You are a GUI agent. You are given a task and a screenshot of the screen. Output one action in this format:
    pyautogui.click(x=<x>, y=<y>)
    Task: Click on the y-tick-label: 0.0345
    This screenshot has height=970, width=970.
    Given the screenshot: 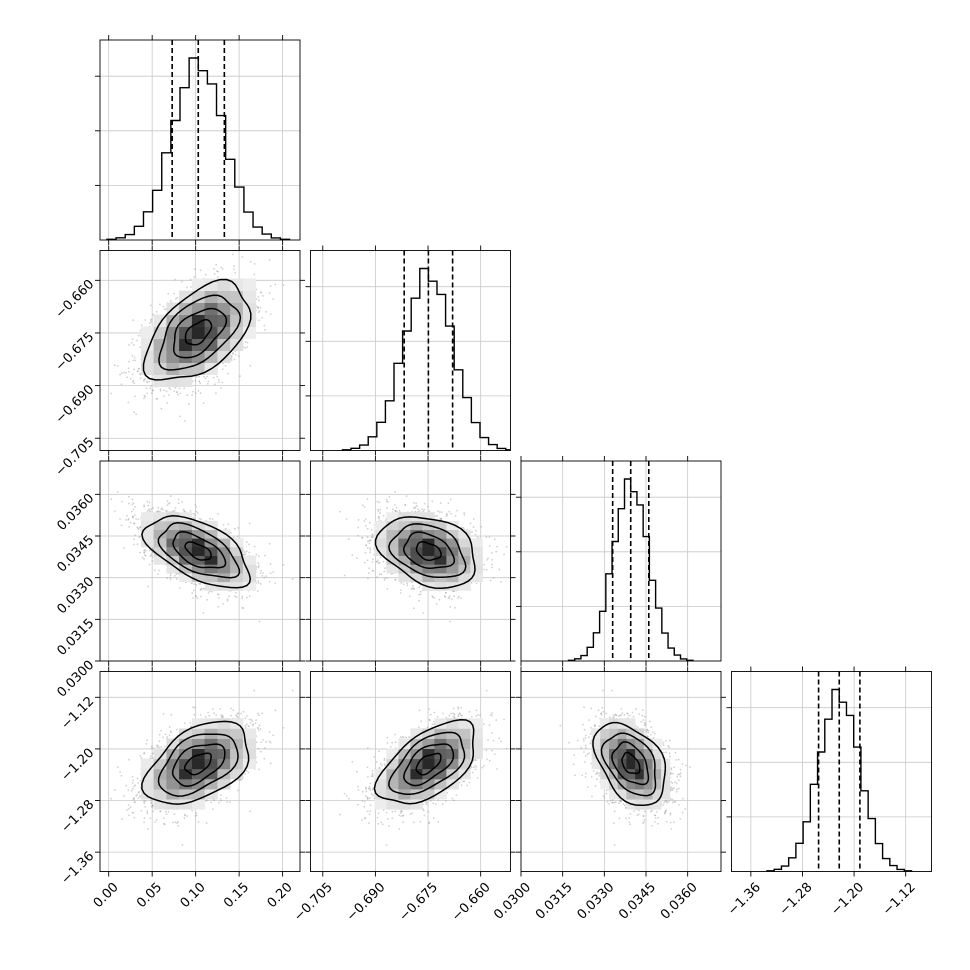 What is the action you would take?
    pyautogui.click(x=76, y=554)
    